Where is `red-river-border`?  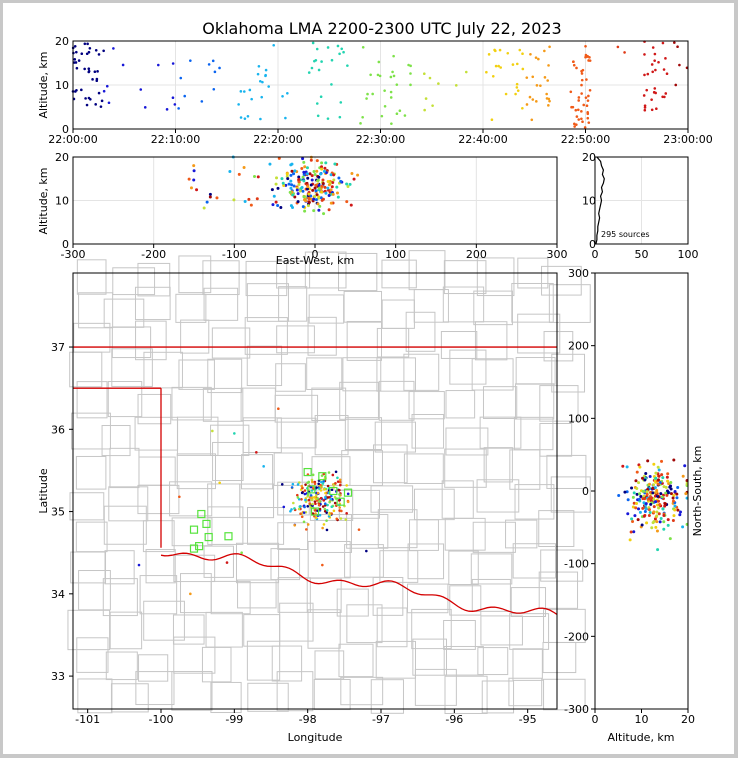
red-river-border is located at coordinates (359, 583).